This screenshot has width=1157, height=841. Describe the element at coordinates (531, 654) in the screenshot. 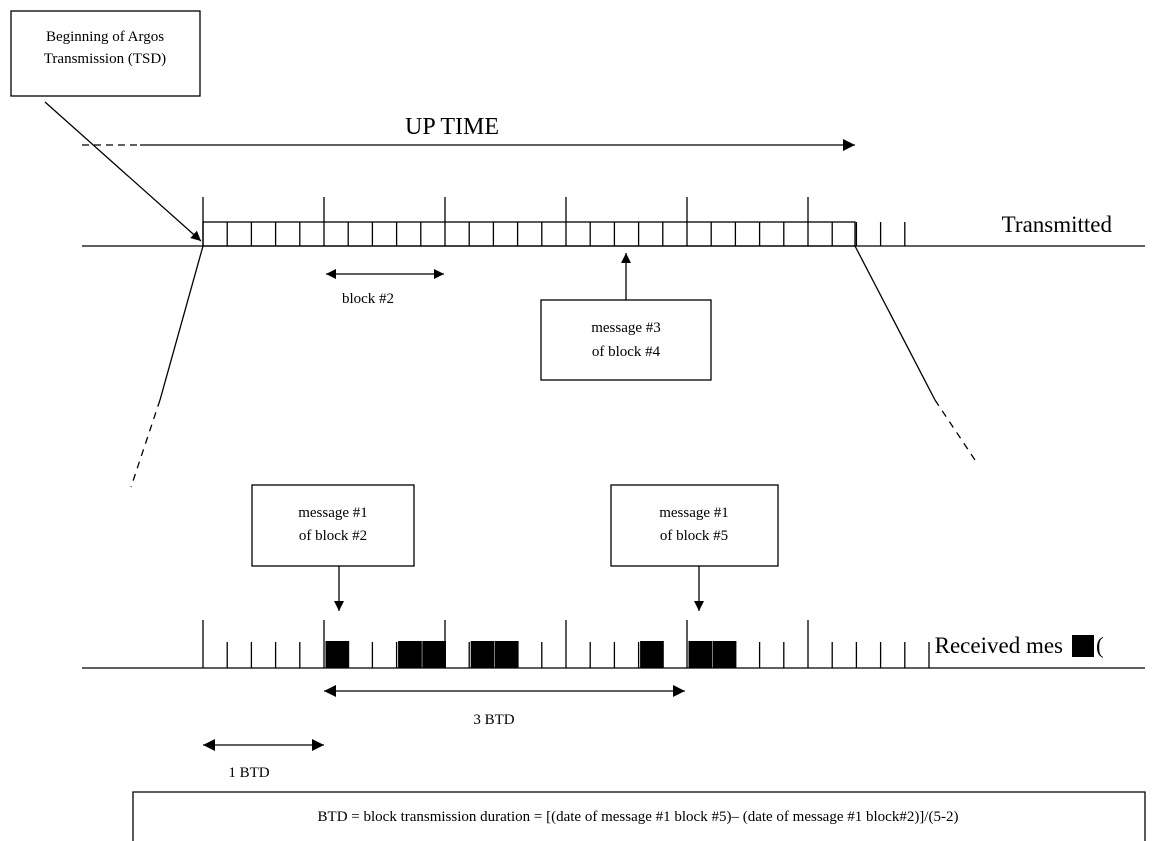

I see `received-filled-messages` at that location.